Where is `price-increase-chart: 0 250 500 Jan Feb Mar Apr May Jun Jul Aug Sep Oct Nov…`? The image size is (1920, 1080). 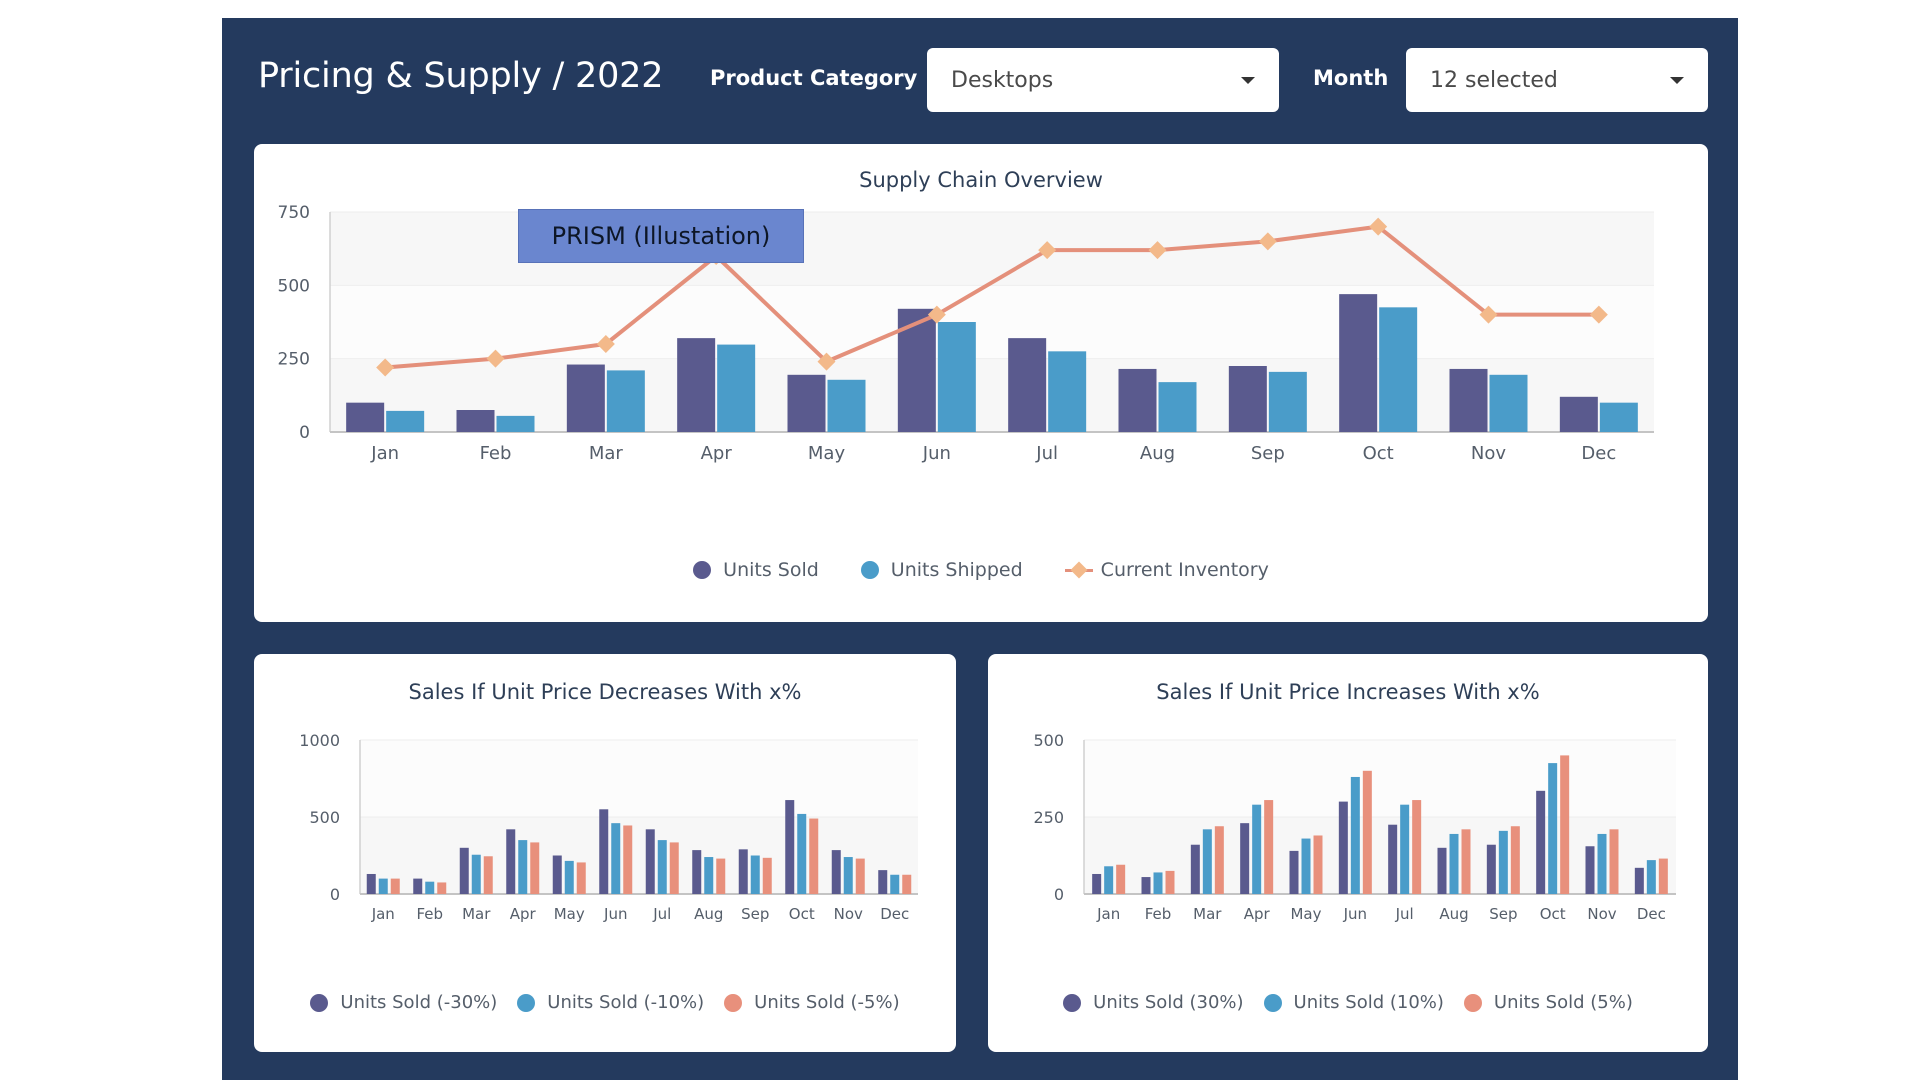
price-increase-chart: 0 250 500 Jan Feb Mar Apr May Jun Jul Aug Sep Oct Nov… is located at coordinates (1354, 827).